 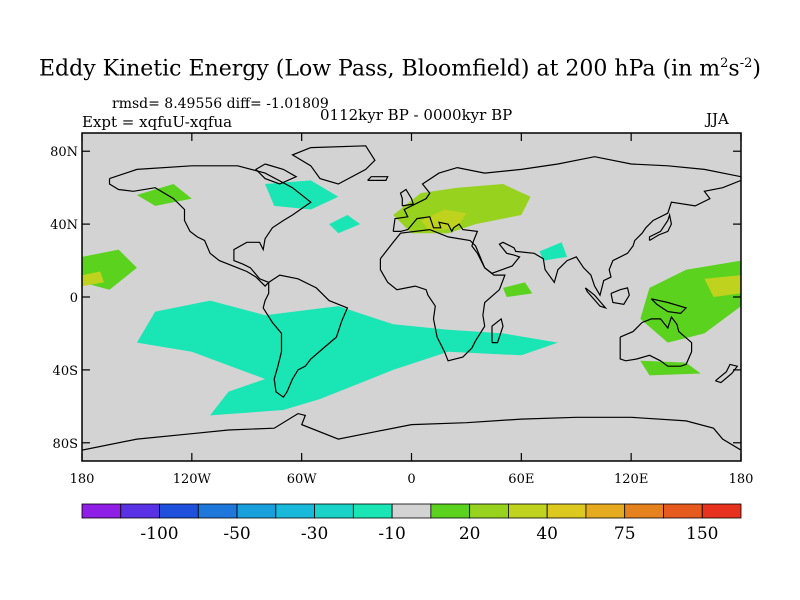 What do you see at coordinates (64, 152) in the screenshot?
I see `lat-tick-label: 80N` at bounding box center [64, 152].